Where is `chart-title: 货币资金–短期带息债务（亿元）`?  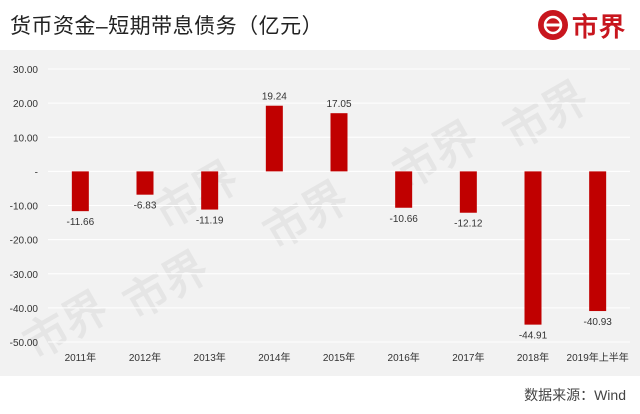 chart-title: 货币资金–短期带息债务（亿元） is located at coordinates (167, 26).